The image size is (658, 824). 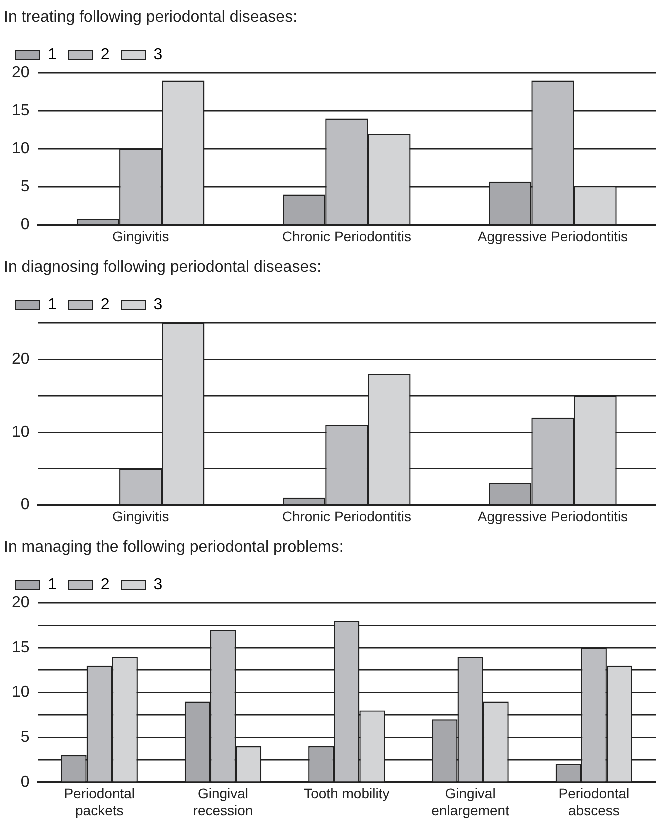 I want to click on chart-title: In diagnosing following periodontal diseases:, so click(x=163, y=267).